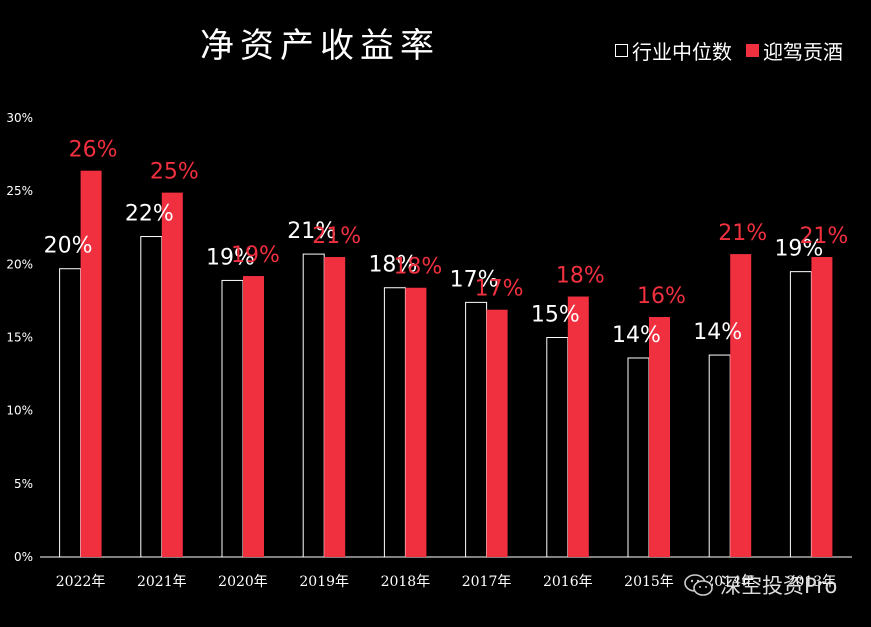  I want to click on x-tick-label: 2020年, so click(243, 582).